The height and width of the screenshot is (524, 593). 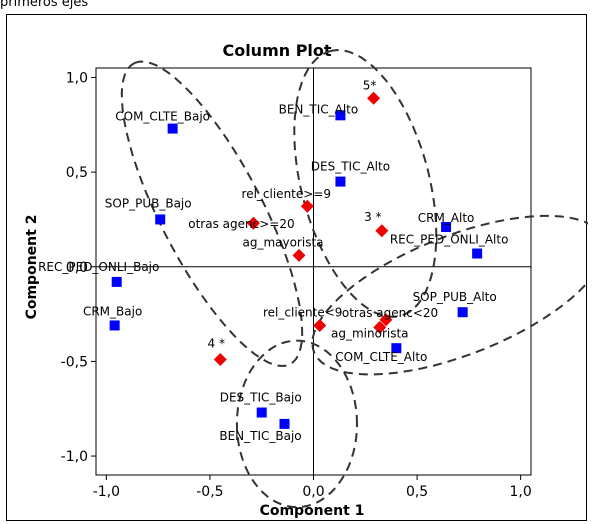 What do you see at coordinates (98, 267) in the screenshot?
I see `point-label: REC_PED_ONLI_Bajo` at bounding box center [98, 267].